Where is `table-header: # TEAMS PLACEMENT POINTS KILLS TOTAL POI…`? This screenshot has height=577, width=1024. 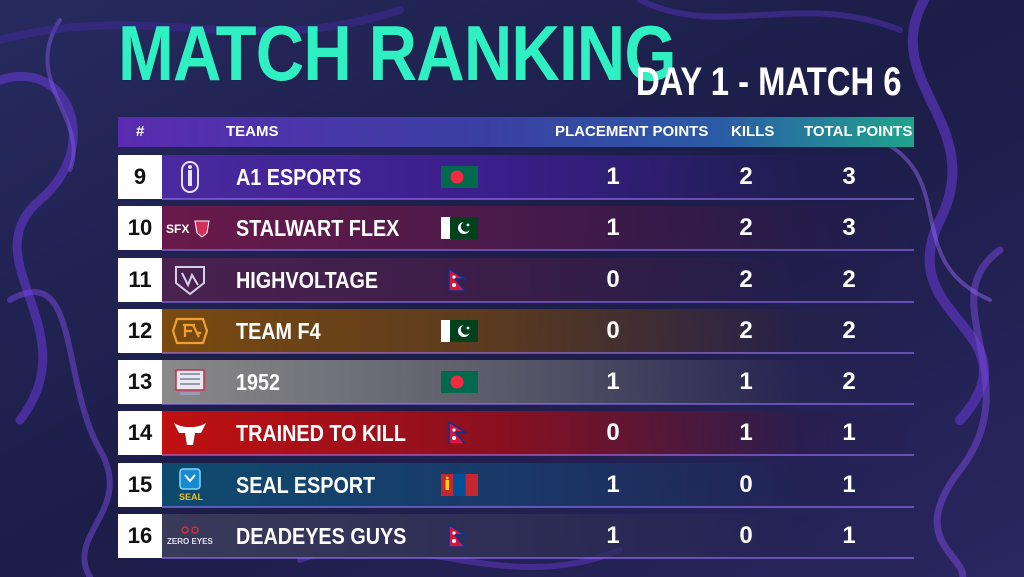 table-header: # TEAMS PLACEMENT POINTS KILLS TOTAL POI… is located at coordinates (516, 132).